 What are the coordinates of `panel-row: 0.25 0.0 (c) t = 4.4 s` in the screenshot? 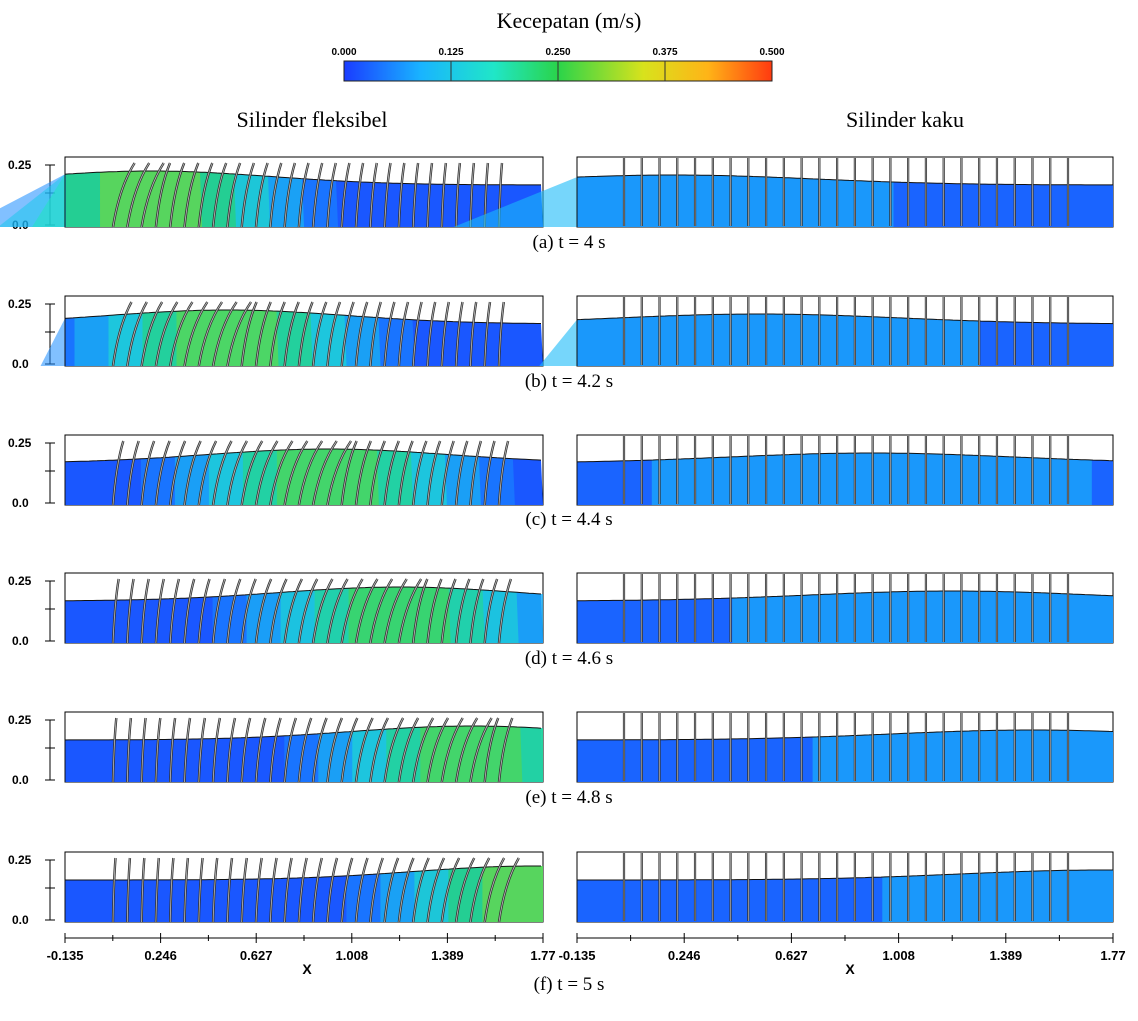 It's located at (561, 482).